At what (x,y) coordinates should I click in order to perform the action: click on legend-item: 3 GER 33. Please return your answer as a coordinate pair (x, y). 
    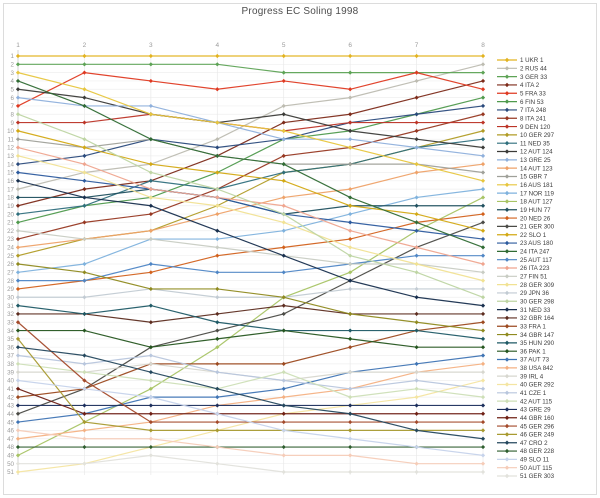
    Looking at the image, I should click on (522, 77).